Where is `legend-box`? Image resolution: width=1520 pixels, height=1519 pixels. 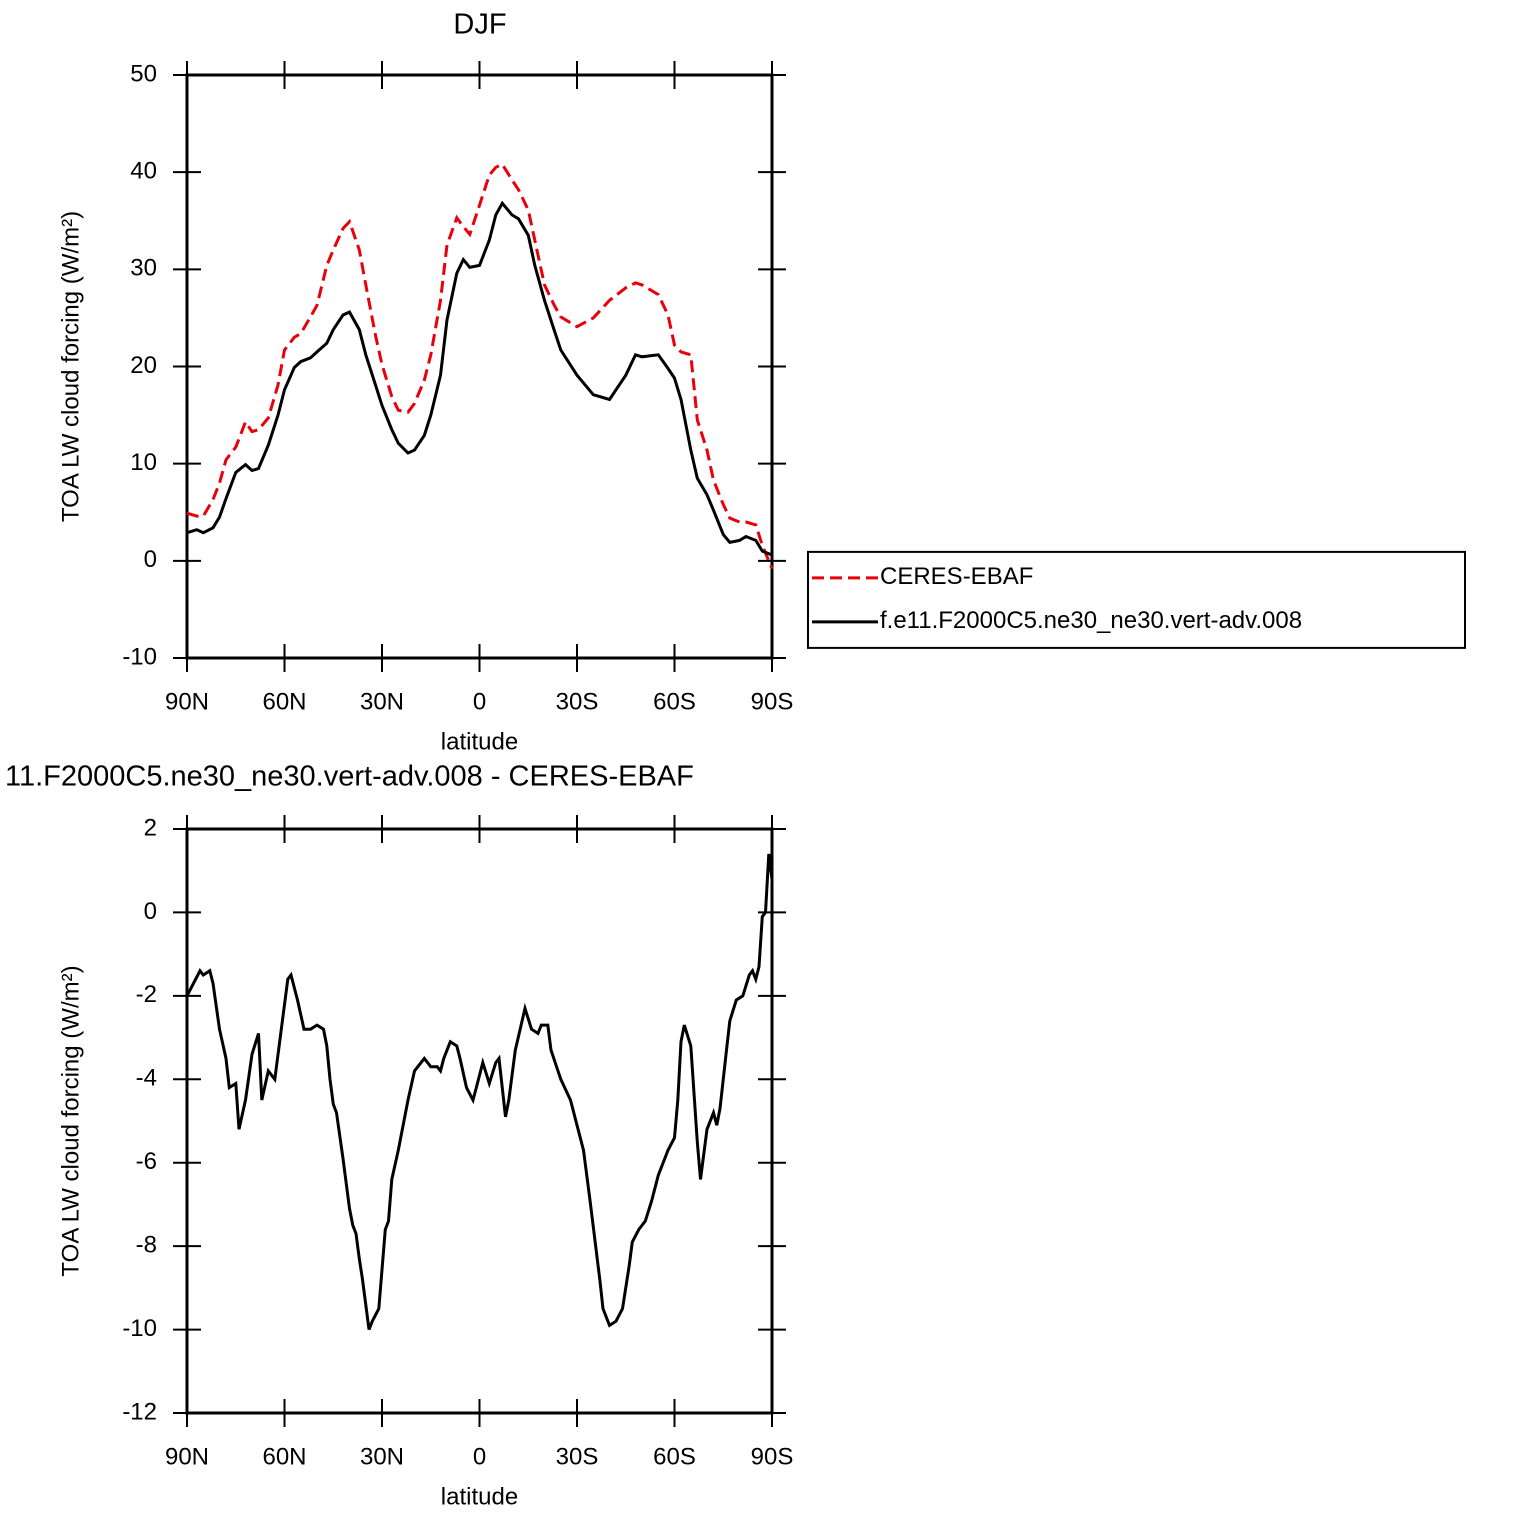 legend-box is located at coordinates (1136, 599).